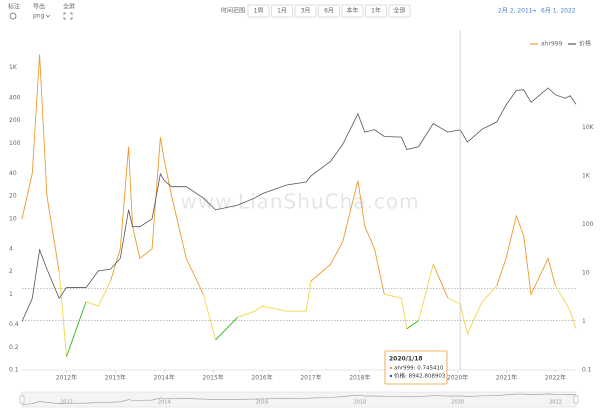 The height and width of the screenshot is (415, 600). I want to click on range-button-label: 本年, so click(352, 11).